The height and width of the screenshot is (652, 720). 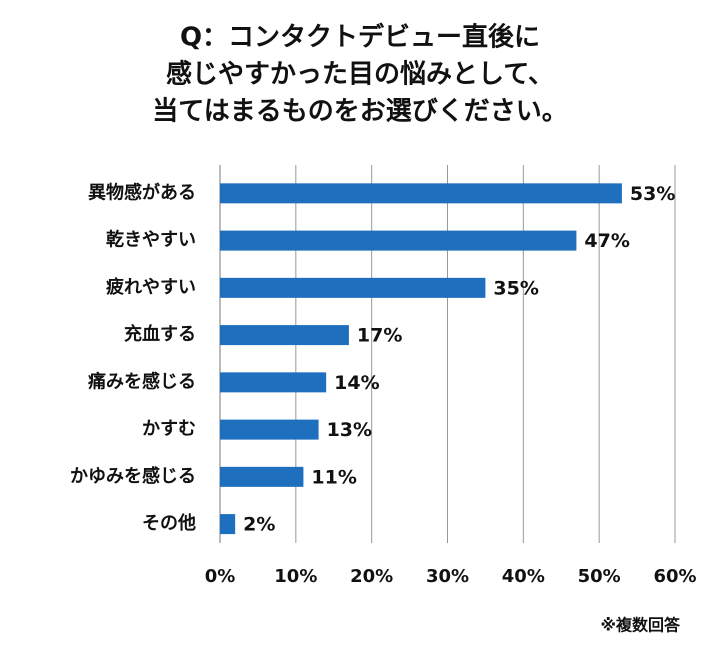 What do you see at coordinates (133, 476) in the screenshot?
I see `y-tick-label: かゆみを感じる` at bounding box center [133, 476].